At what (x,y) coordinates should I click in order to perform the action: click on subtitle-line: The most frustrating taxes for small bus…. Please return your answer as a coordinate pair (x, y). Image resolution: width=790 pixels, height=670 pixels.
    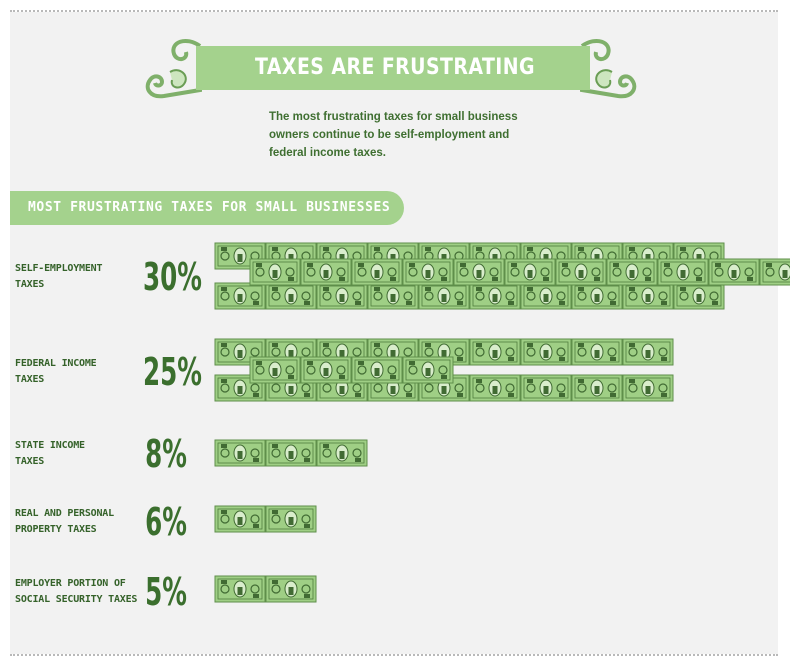
    Looking at the image, I should click on (393, 117).